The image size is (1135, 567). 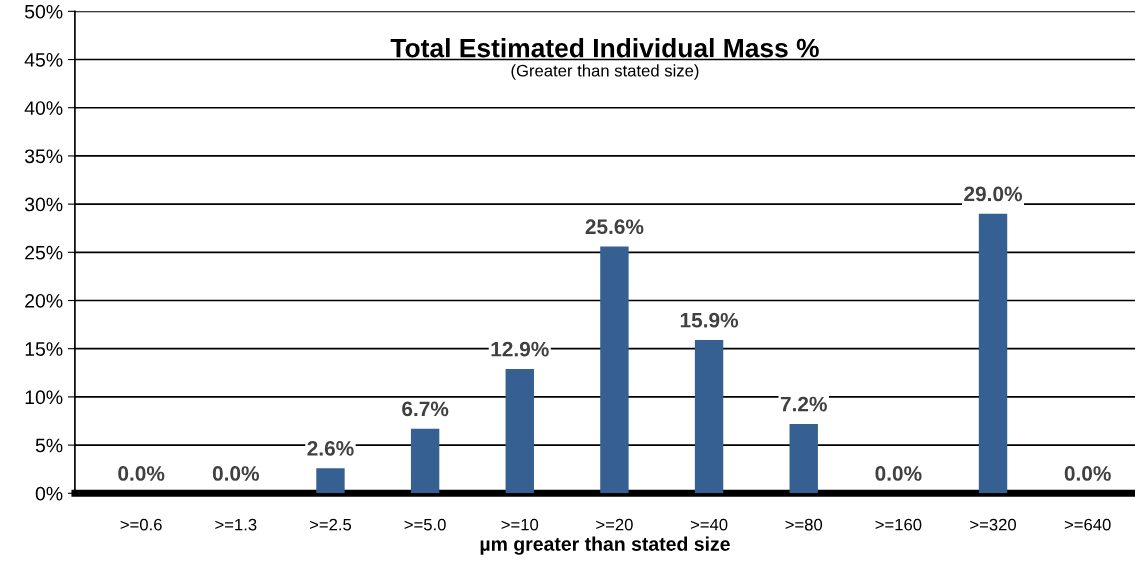 I want to click on y-tick-label: 20%, so click(x=44, y=300).